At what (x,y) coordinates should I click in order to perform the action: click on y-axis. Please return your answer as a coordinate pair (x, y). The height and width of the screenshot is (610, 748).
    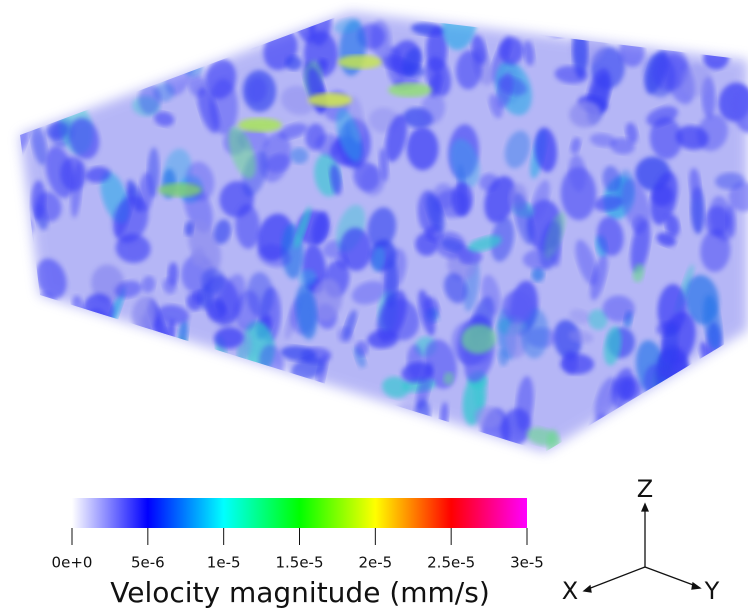
    Looking at the image, I should click on (670, 576).